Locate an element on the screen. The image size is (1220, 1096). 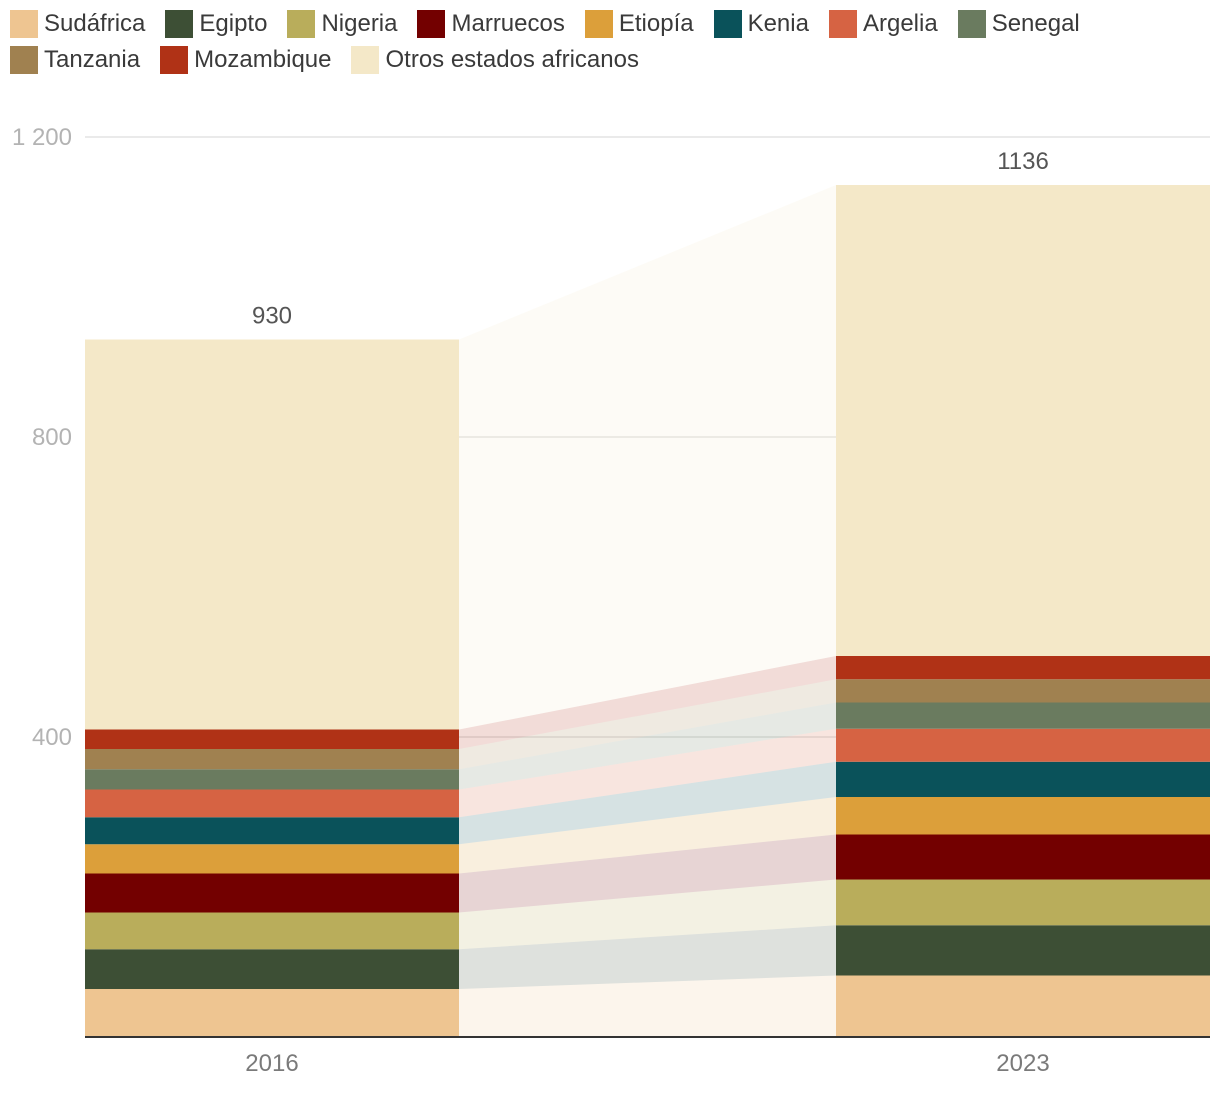
legend-item-otros-estados-africanos: Otros estados africanos is located at coordinates (495, 60).